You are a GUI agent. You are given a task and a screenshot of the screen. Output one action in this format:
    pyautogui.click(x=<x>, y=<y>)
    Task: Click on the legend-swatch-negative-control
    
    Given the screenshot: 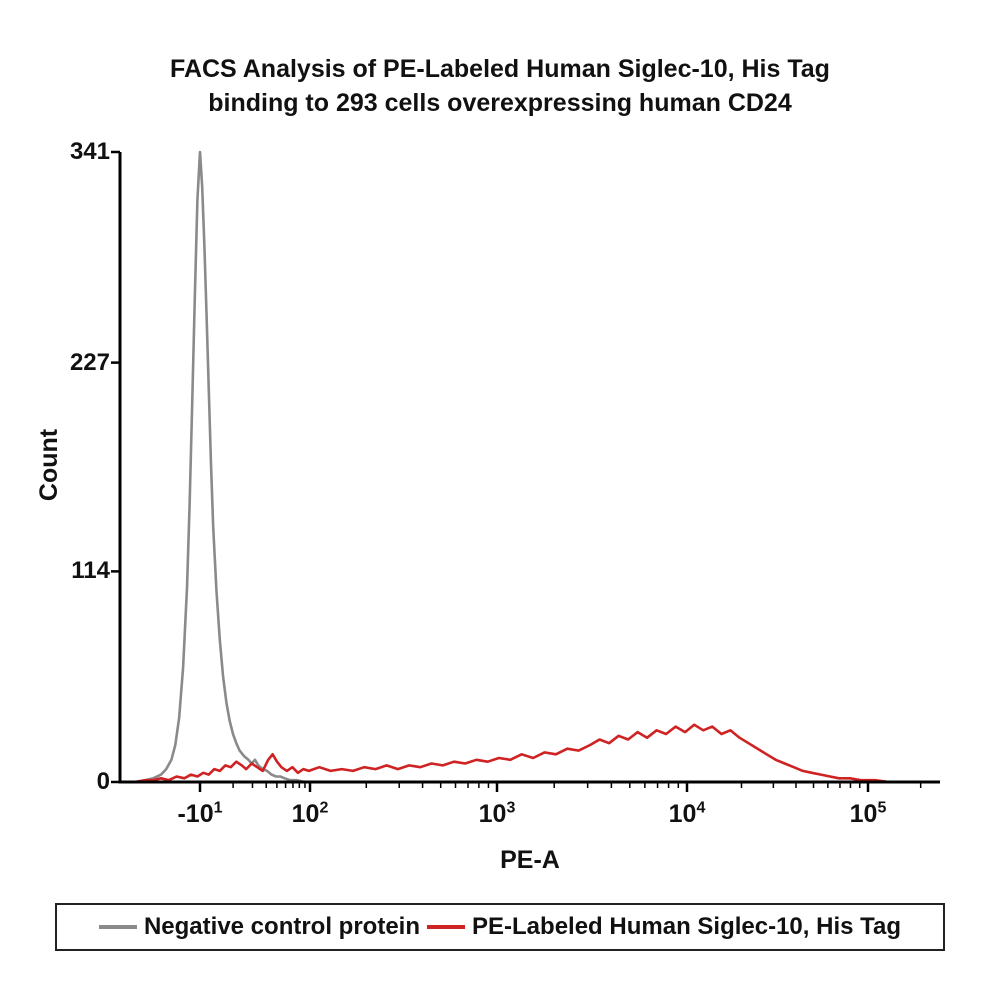 What is the action you would take?
    pyautogui.click(x=117, y=927)
    